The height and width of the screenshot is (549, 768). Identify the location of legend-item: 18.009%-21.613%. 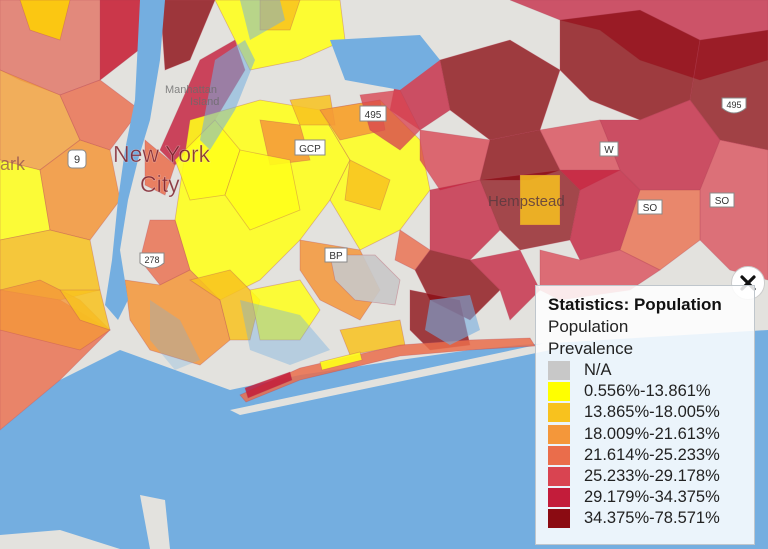
(651, 434).